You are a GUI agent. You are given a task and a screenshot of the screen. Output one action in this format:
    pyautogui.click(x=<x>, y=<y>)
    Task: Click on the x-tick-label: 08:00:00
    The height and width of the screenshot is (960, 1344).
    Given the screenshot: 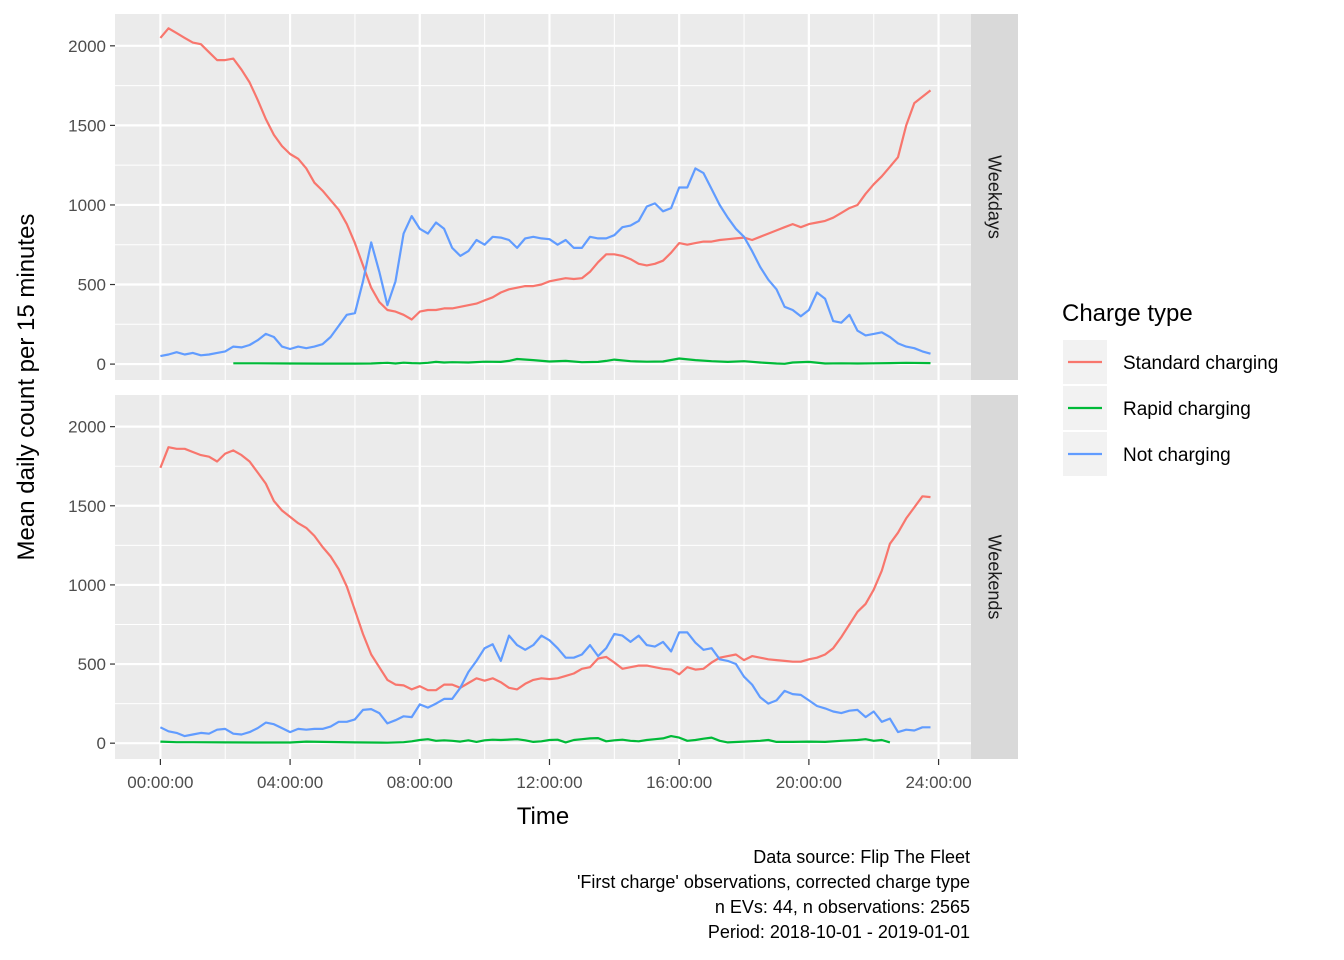 What is the action you would take?
    pyautogui.click(x=420, y=782)
    